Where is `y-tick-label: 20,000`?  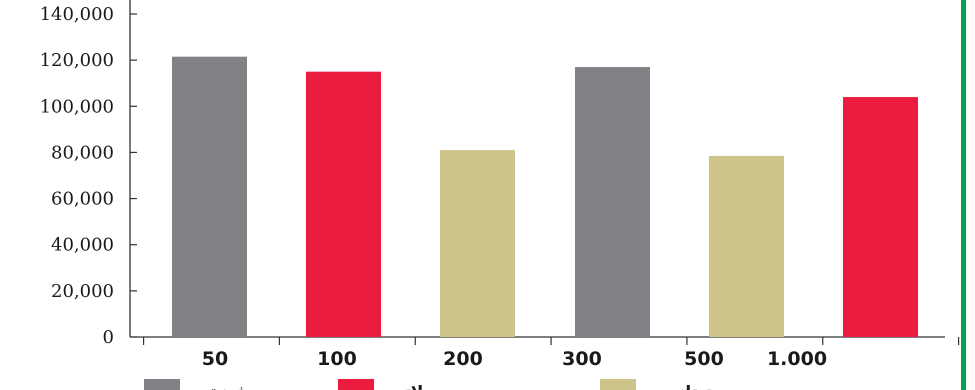
y-tick-label: 20,000 is located at coordinates (82, 291).